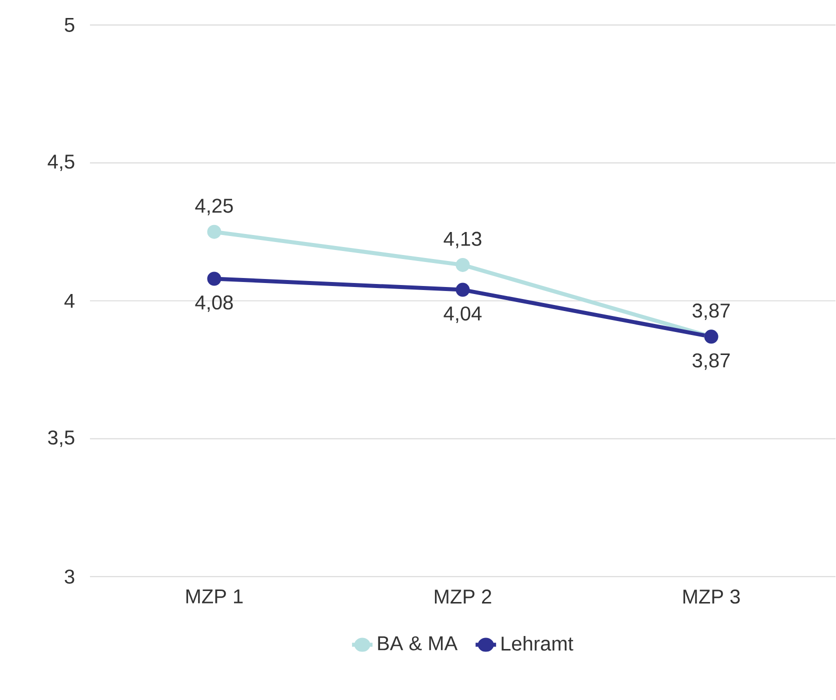 The width and height of the screenshot is (836, 700). Describe the element at coordinates (214, 207) in the screenshot. I see `data-label: 4,25` at that location.